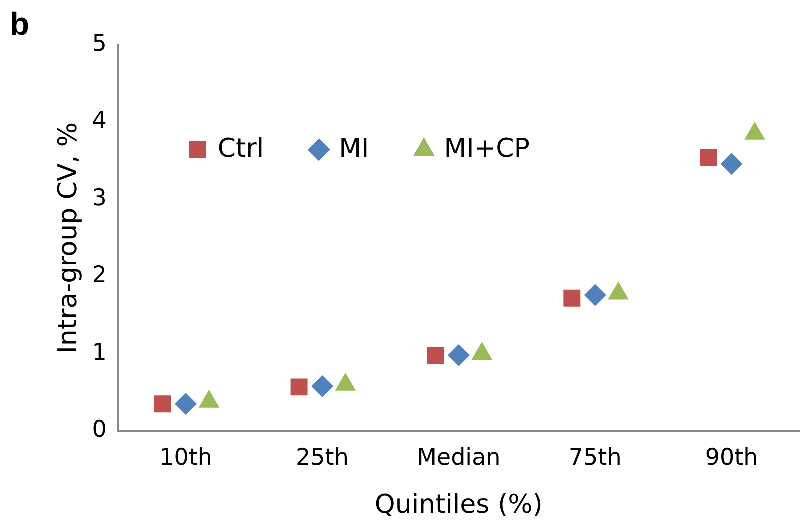 This screenshot has height=531, width=812. What do you see at coordinates (99, 430) in the screenshot?
I see `y-tick-label: 0` at bounding box center [99, 430].